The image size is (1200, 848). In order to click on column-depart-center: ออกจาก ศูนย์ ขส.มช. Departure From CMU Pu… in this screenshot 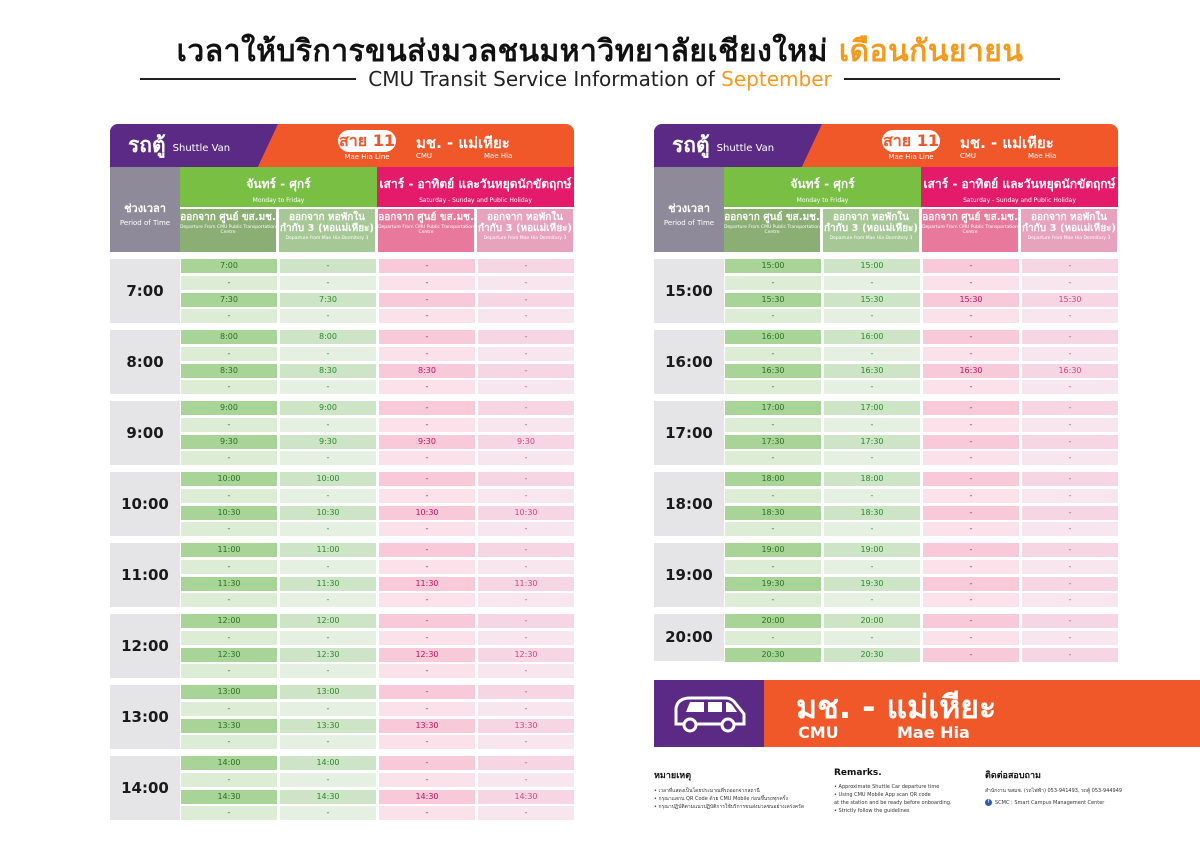, I will do `click(426, 230)`.